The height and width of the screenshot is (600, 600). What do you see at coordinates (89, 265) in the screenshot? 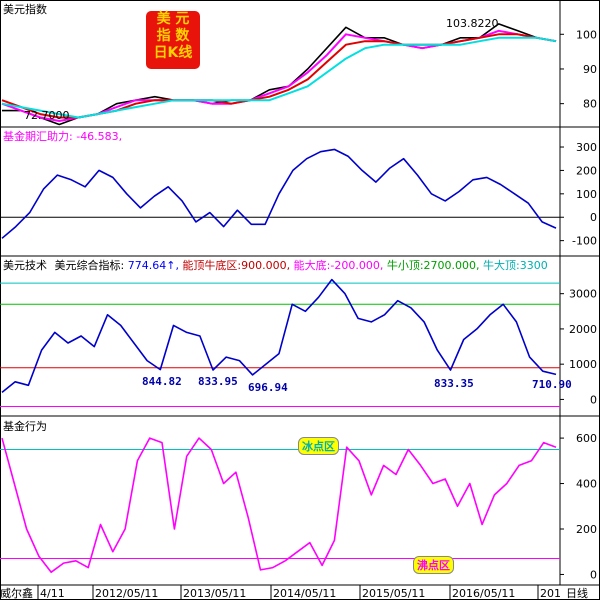
I see `panel3-subtitle: 美元综合指标:` at bounding box center [89, 265].